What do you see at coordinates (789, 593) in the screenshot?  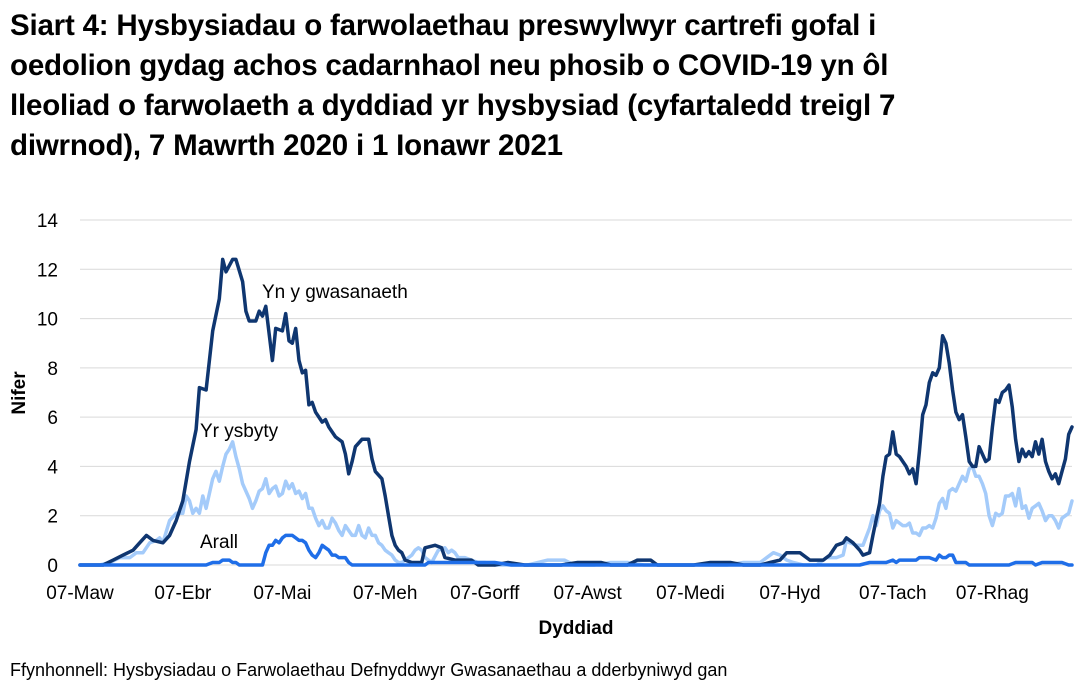 I see `x-tick-label: 07-Hyd` at bounding box center [789, 593].